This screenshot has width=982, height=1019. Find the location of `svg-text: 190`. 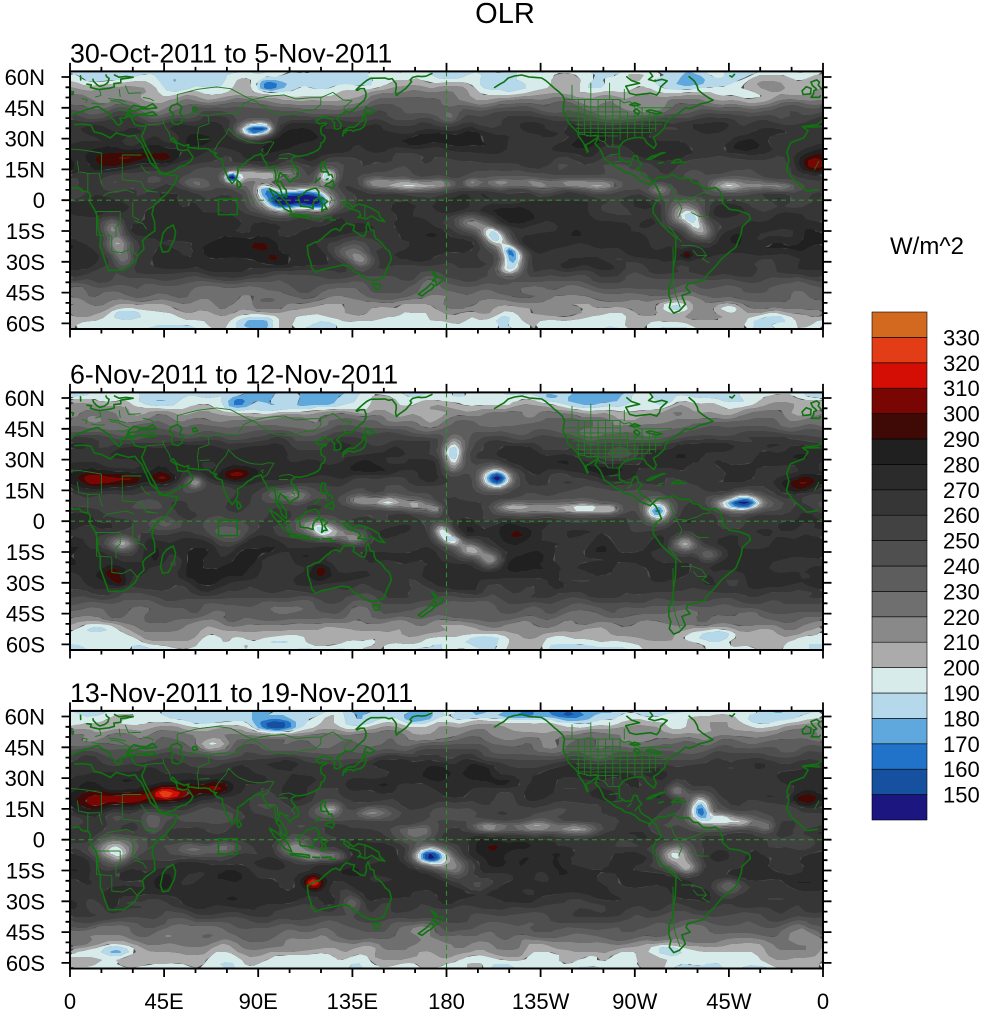

svg-text: 190 is located at coordinates (961, 693).